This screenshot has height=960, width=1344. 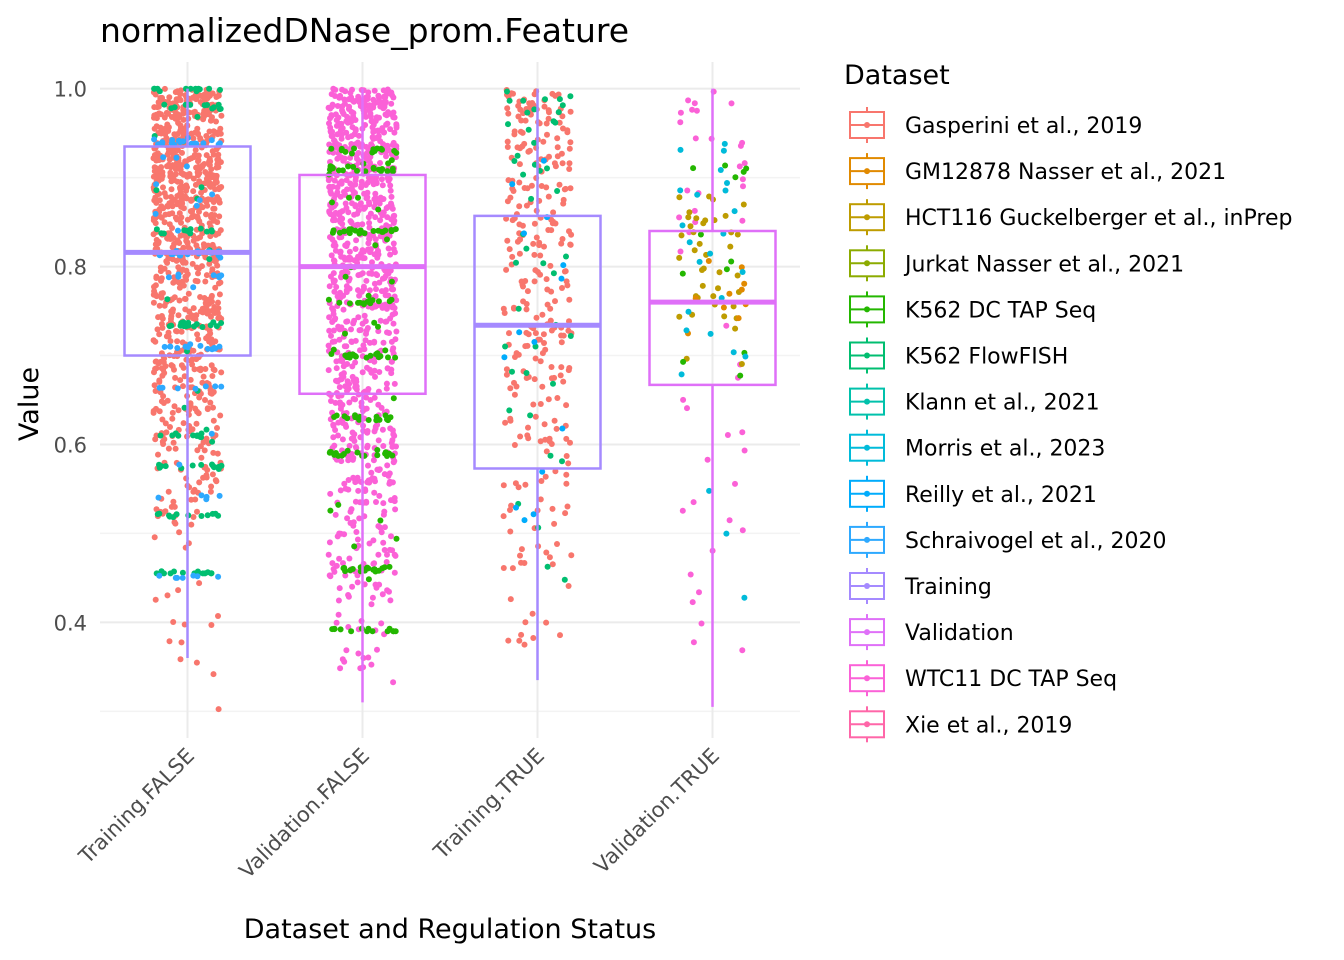 What do you see at coordinates (70, 268) in the screenshot?
I see `y-tick-label: 0.8` at bounding box center [70, 268].